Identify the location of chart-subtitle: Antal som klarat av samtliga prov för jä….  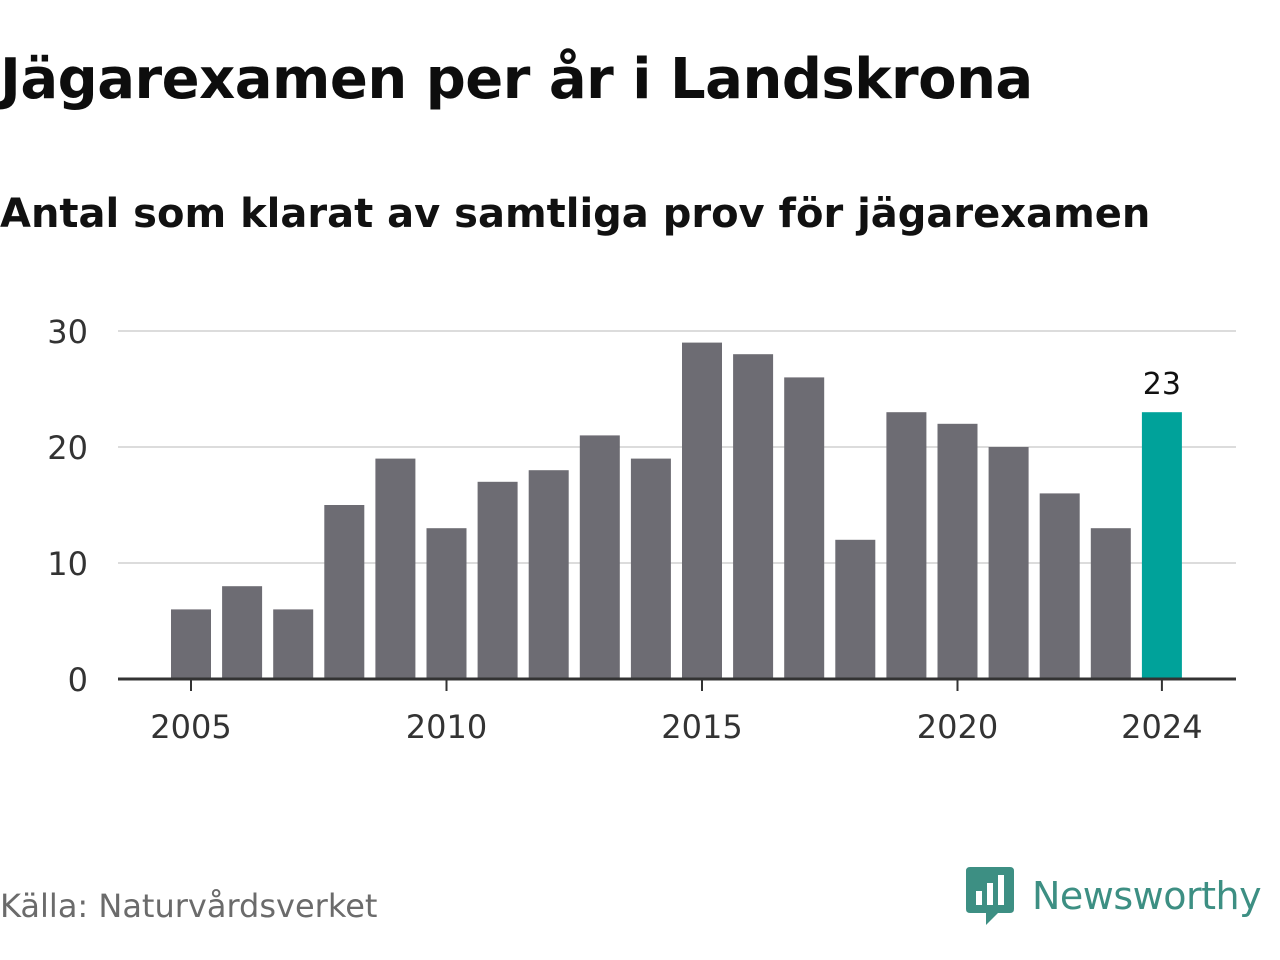
(575, 214).